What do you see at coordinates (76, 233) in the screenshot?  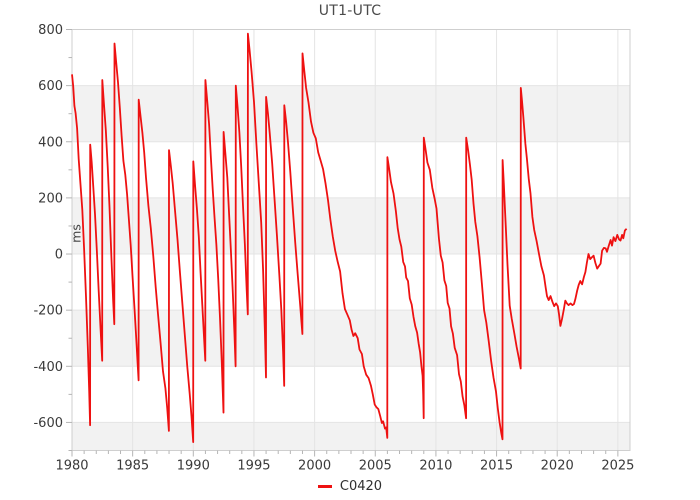 I see `y-axis-label: ms` at bounding box center [76, 233].